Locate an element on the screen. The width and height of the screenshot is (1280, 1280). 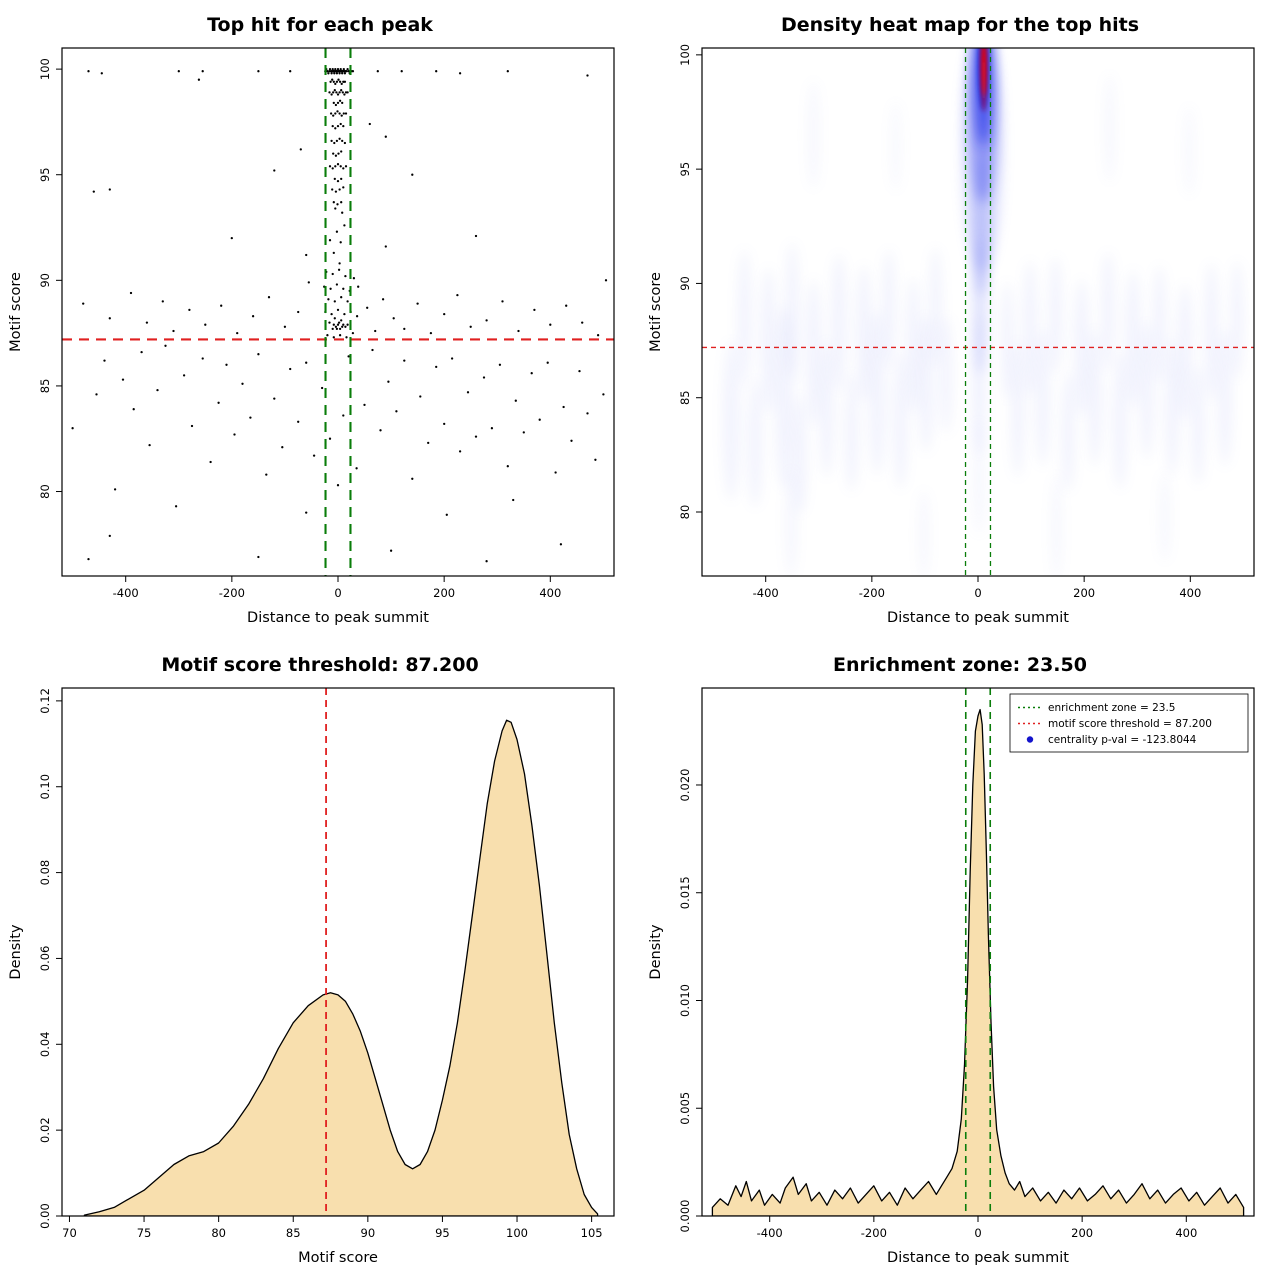
svg-text: 0.04 is located at coordinates (45, 1044).